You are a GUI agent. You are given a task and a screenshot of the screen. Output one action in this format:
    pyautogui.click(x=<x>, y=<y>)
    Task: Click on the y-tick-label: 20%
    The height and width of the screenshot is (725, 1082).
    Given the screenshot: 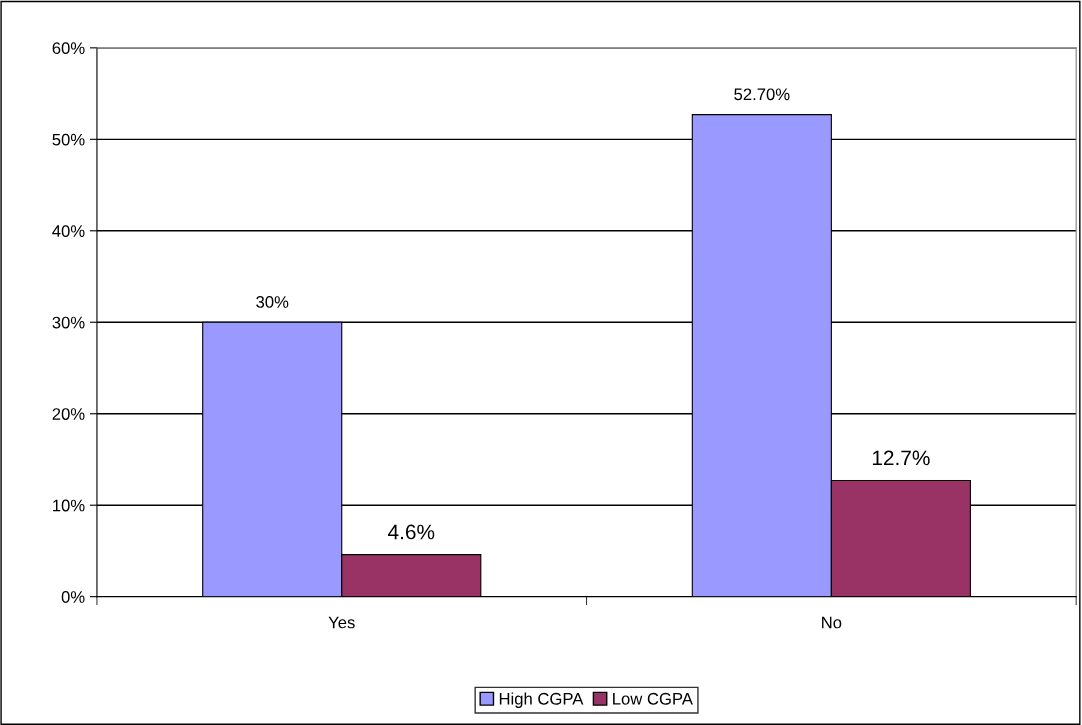 What is the action you would take?
    pyautogui.click(x=68, y=414)
    